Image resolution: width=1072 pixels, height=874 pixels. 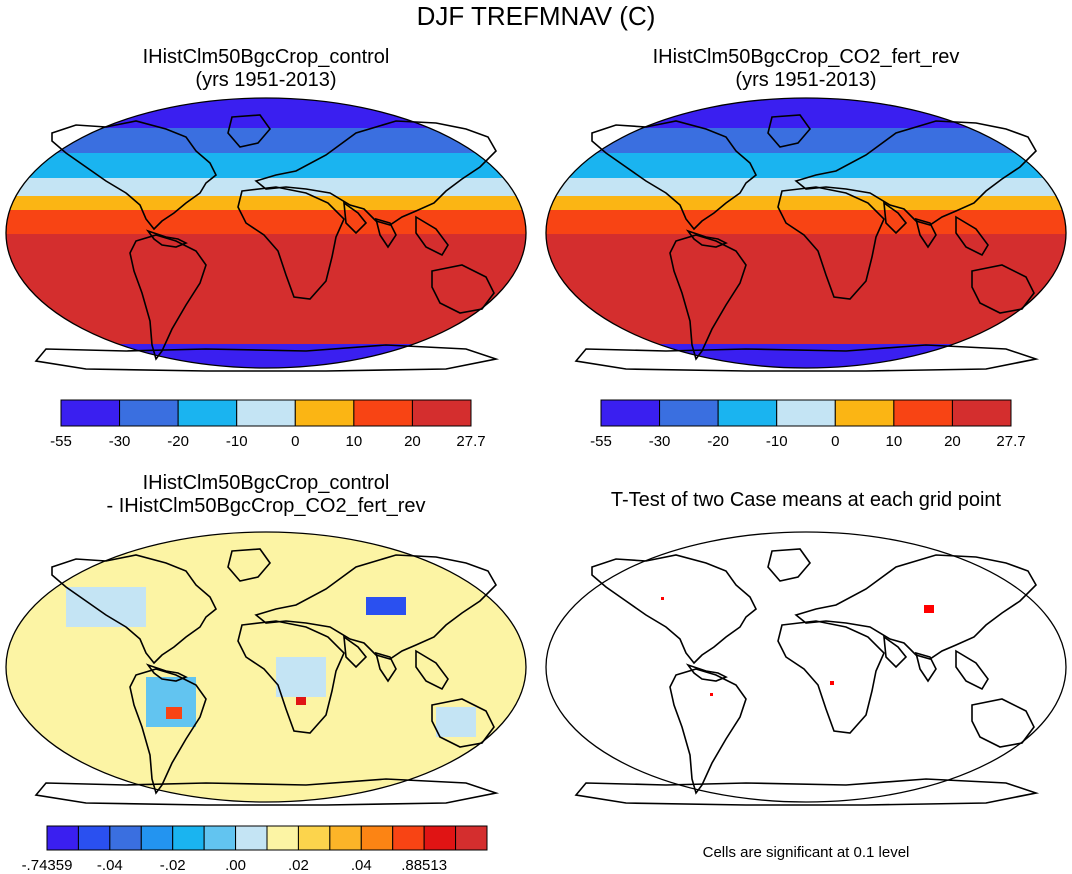 I want to click on colorbar-co2-fert-rev: -55 -30 -20 -10 0 10 20 27.7, so click(x=808, y=424).